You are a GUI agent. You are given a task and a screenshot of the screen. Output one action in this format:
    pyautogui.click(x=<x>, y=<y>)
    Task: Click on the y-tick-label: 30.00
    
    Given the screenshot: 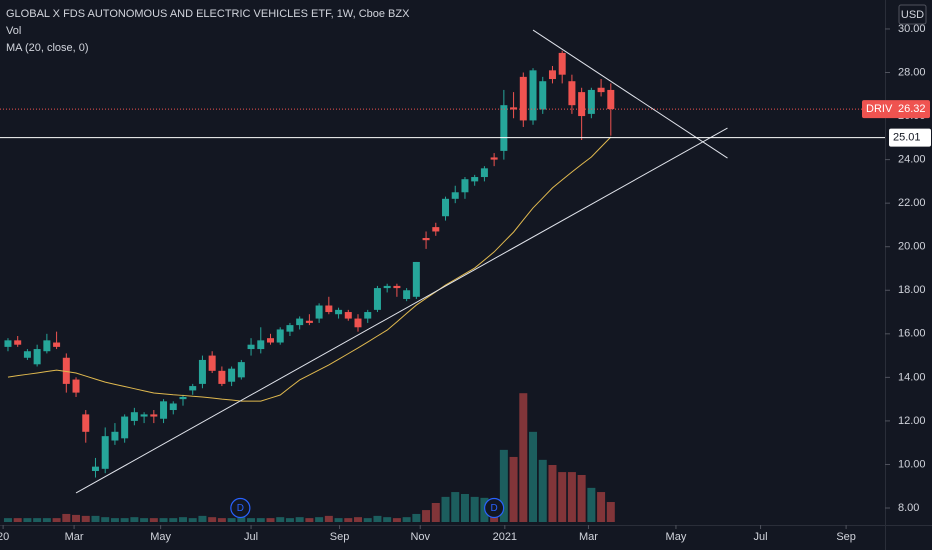 What is the action you would take?
    pyautogui.click(x=912, y=29)
    